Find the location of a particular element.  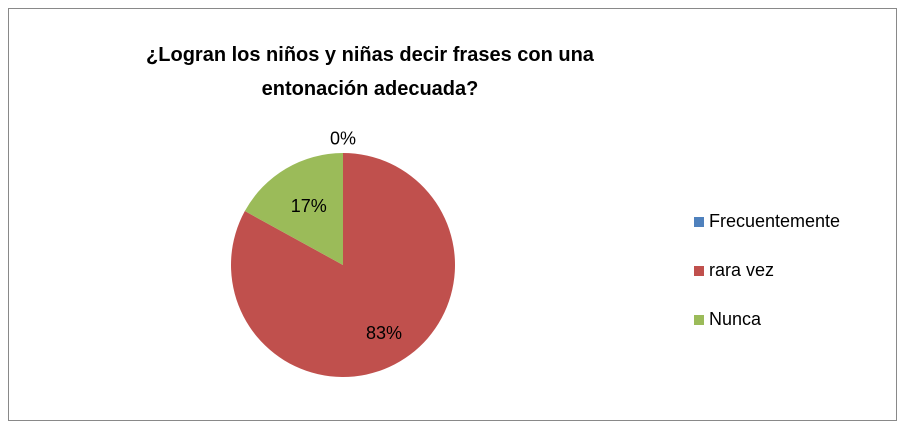

legend-label: rara vez is located at coordinates (741, 270).